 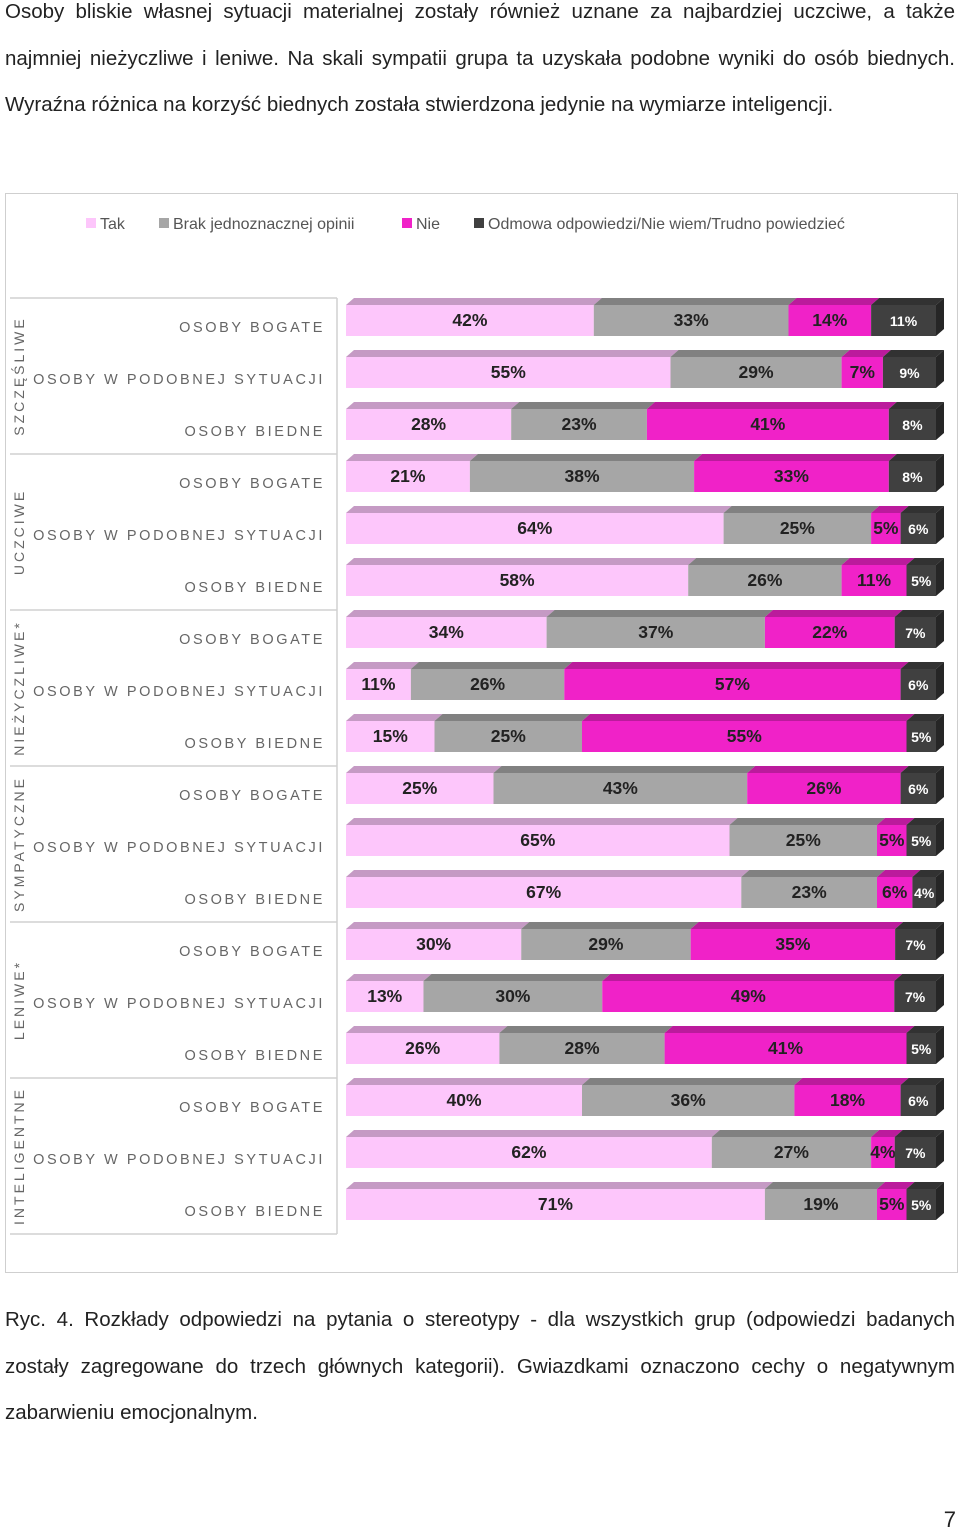 I want to click on data-label: 35%, so click(x=792, y=944).